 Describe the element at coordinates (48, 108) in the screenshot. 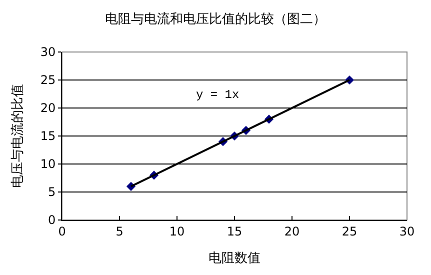

I see `y-tick-label: 20` at that location.